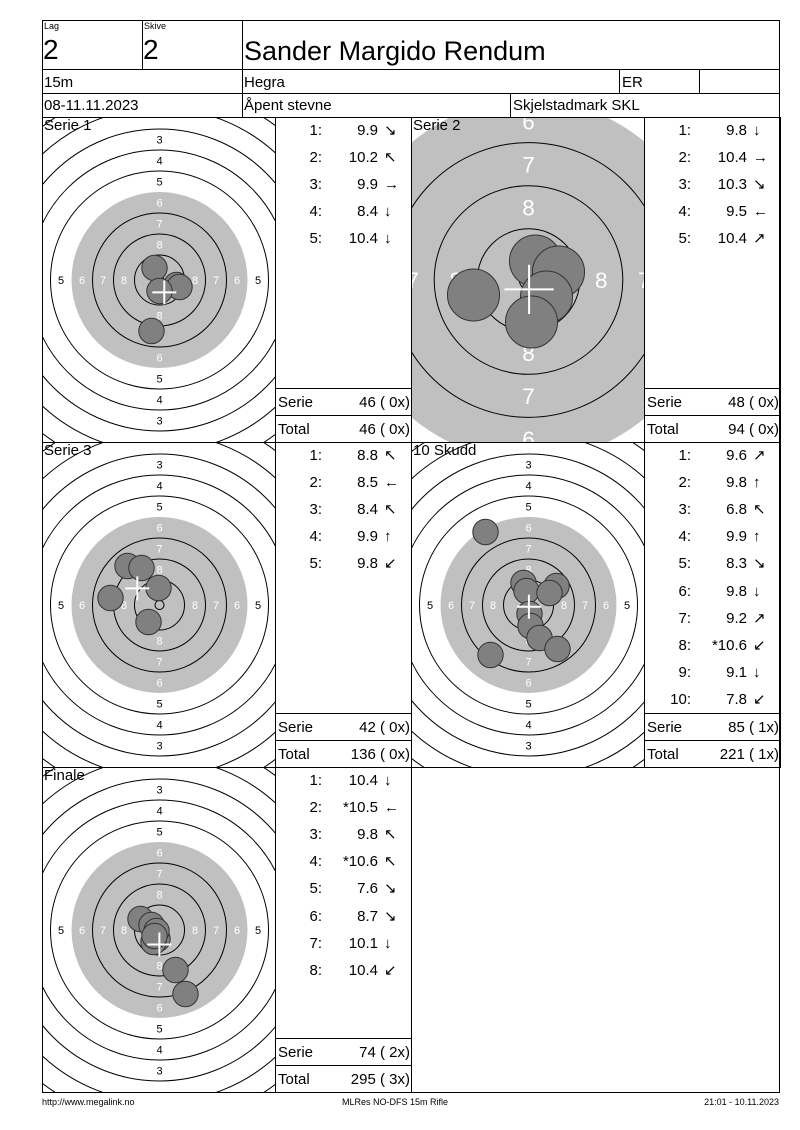 Image resolution: width=800 pixels, height=1130 pixels. I want to click on shot-value: 9.1, so click(736, 672).